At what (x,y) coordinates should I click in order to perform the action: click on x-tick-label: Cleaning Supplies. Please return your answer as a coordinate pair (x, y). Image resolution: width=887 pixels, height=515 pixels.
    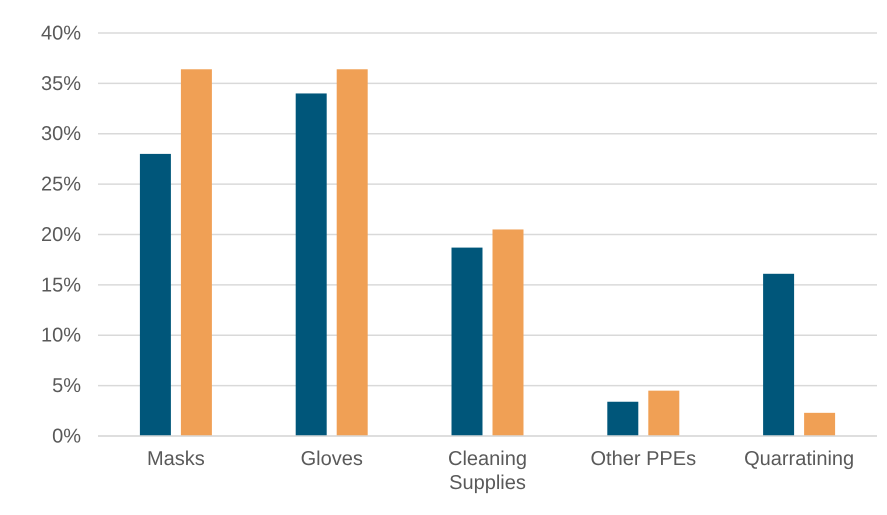
    Looking at the image, I should click on (487, 471).